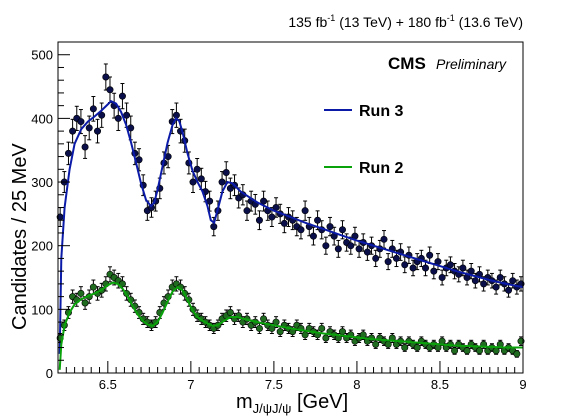 This screenshot has height=416, width=580. What do you see at coordinates (356, 384) in the screenshot?
I see `x-tick-label: 8` at bounding box center [356, 384].